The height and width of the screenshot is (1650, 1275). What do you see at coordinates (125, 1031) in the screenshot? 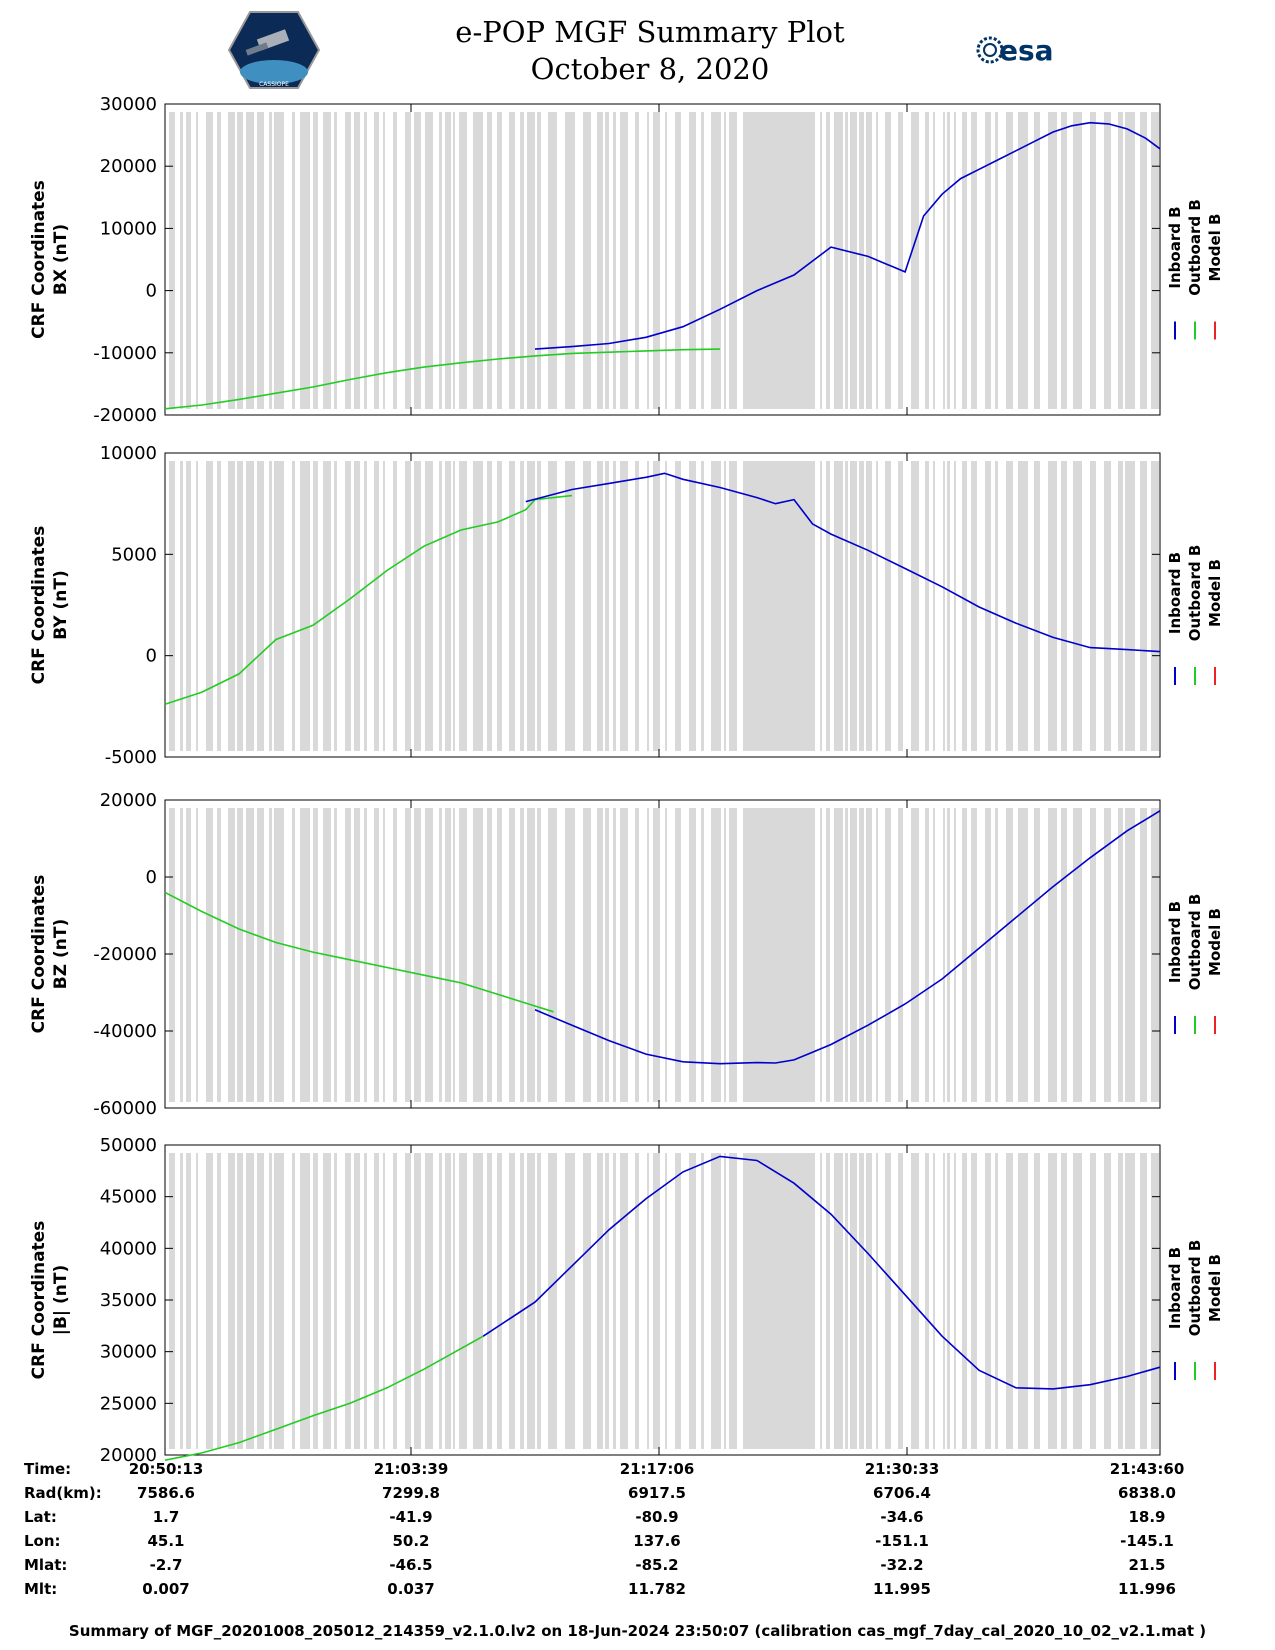
I see `ytick-label-bz-1: -40000` at bounding box center [125, 1031].